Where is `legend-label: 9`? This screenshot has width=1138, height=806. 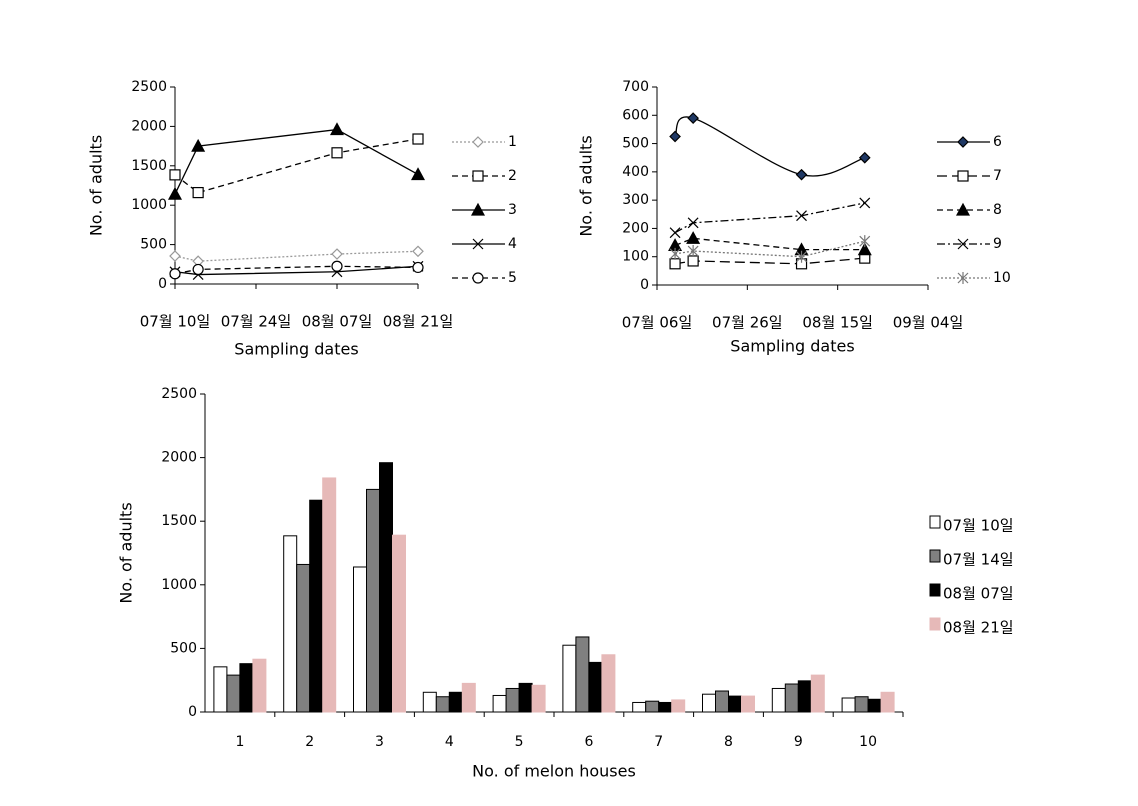 legend-label: 9 is located at coordinates (997, 244).